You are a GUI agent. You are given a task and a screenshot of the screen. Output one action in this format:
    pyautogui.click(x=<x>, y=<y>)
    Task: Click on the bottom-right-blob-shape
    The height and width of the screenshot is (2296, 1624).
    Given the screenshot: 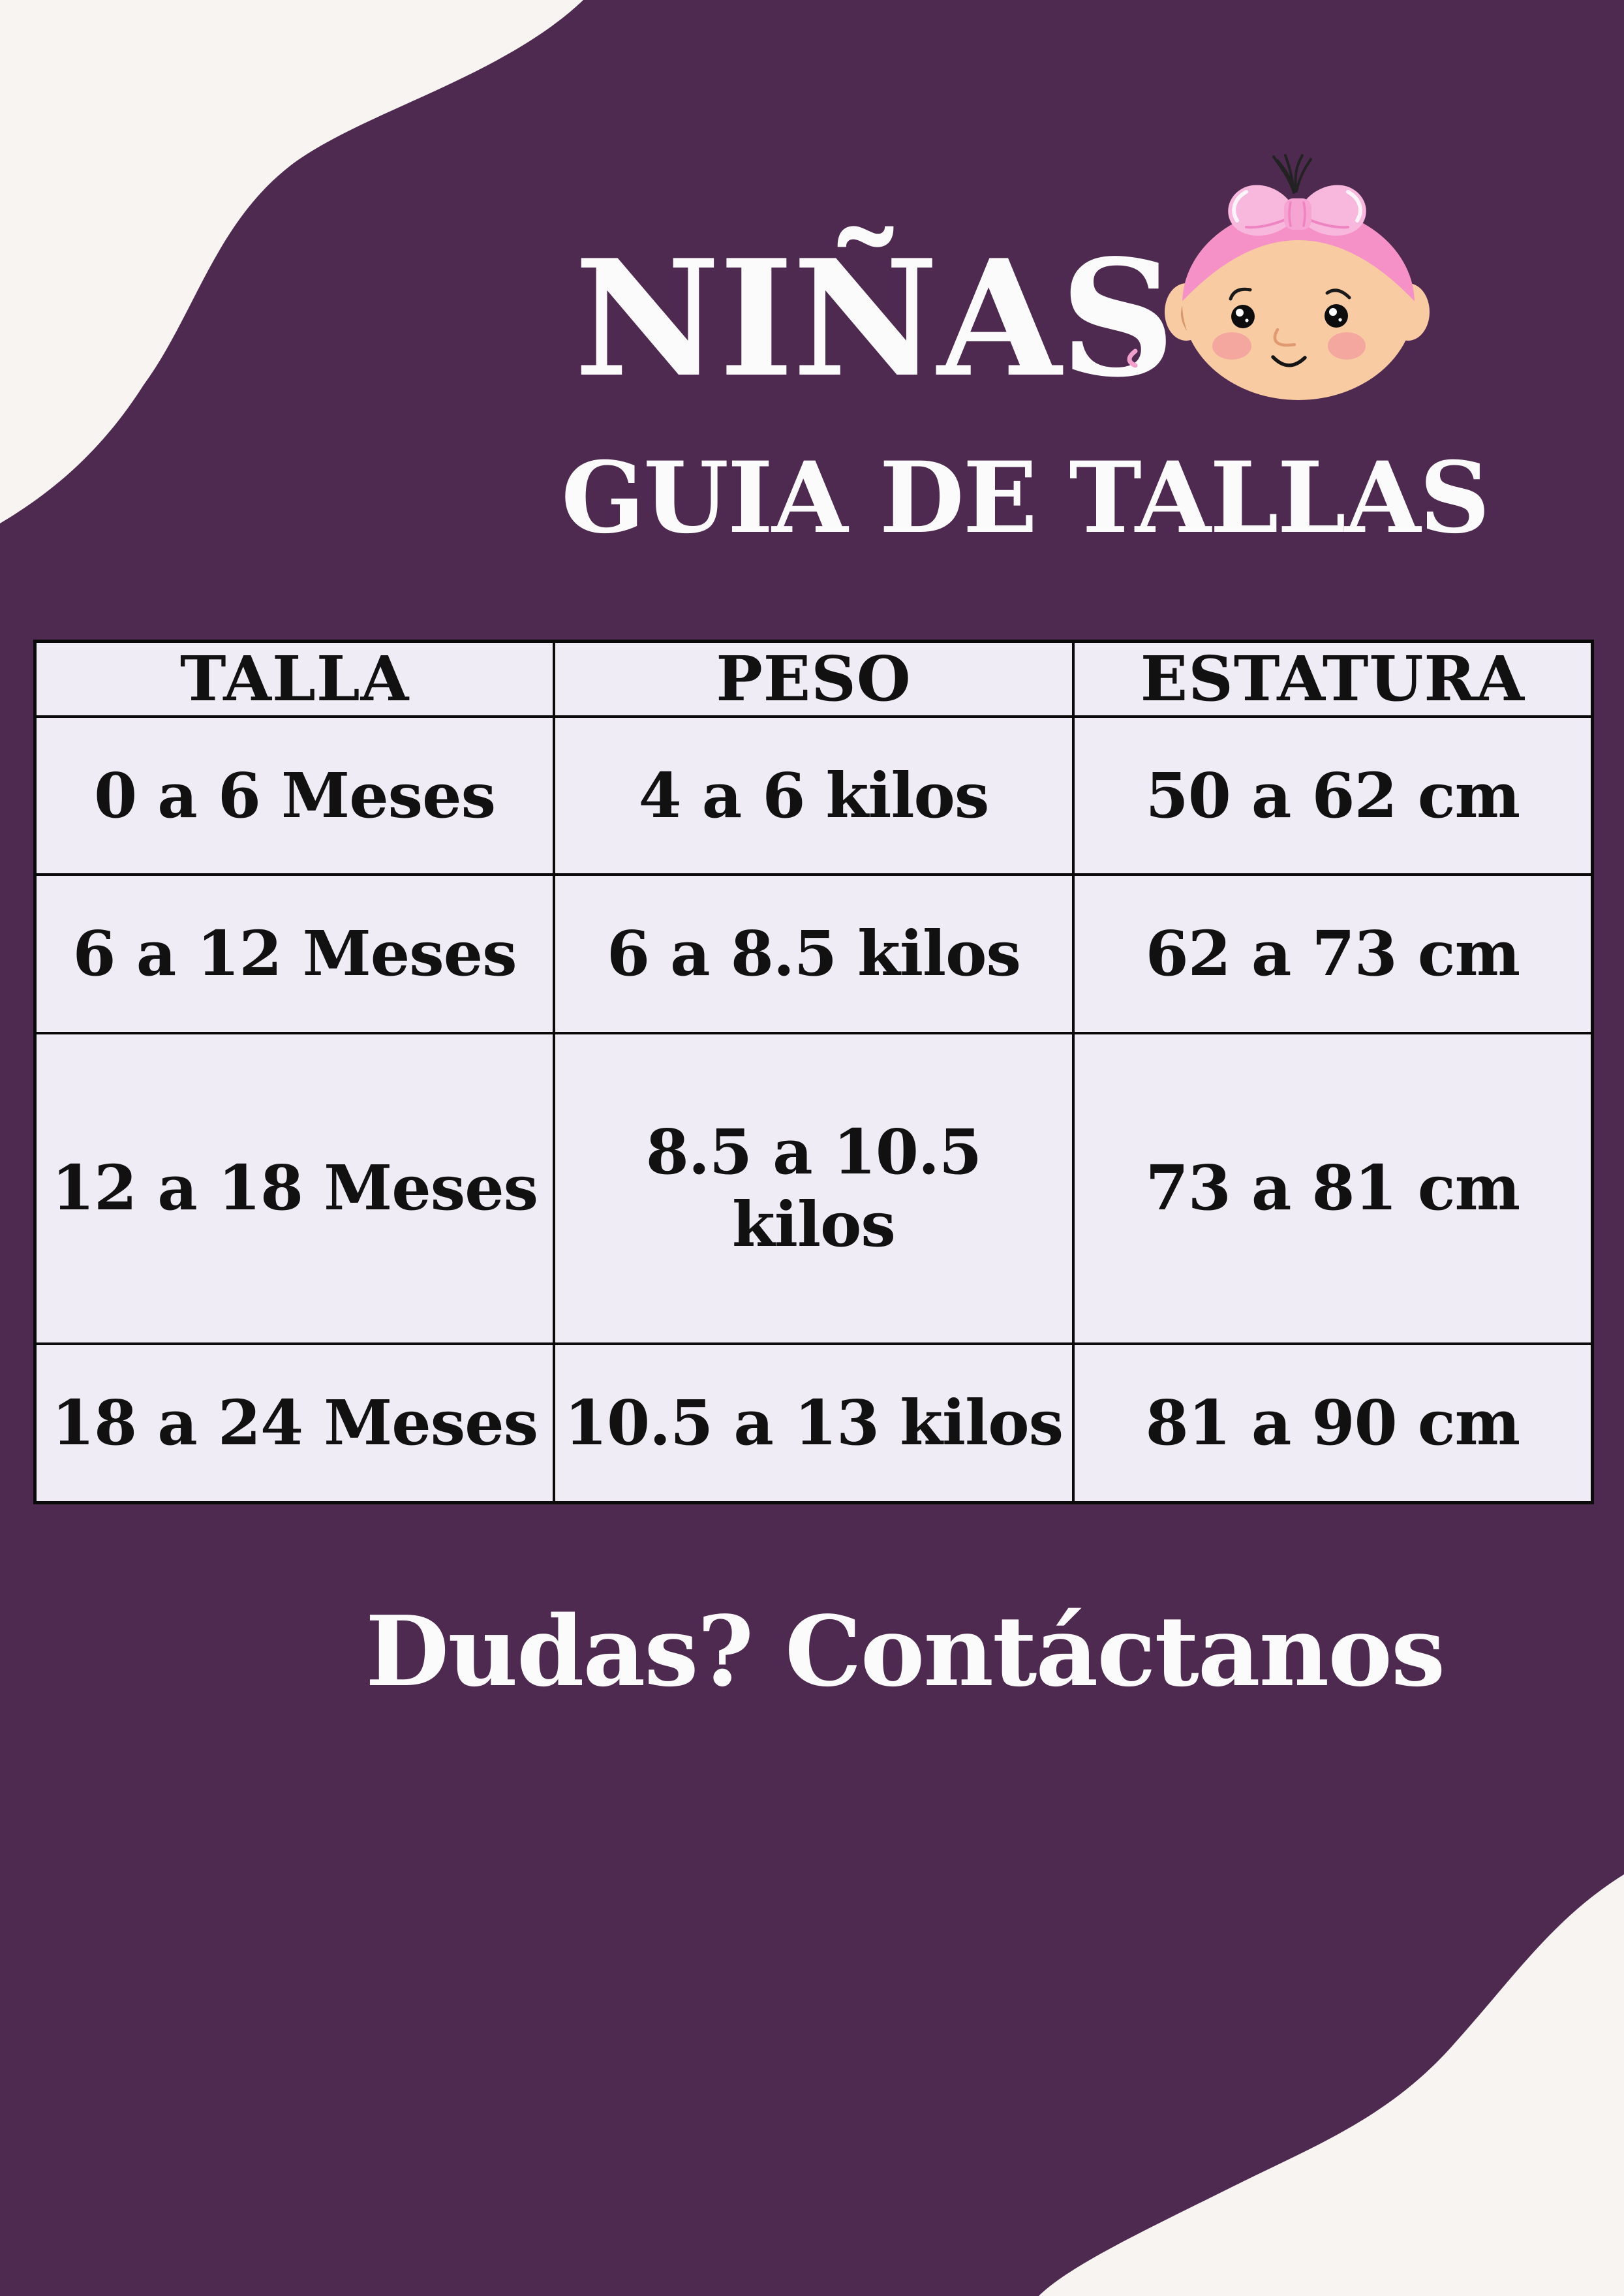 What is the action you would take?
    pyautogui.click(x=1331, y=2085)
    